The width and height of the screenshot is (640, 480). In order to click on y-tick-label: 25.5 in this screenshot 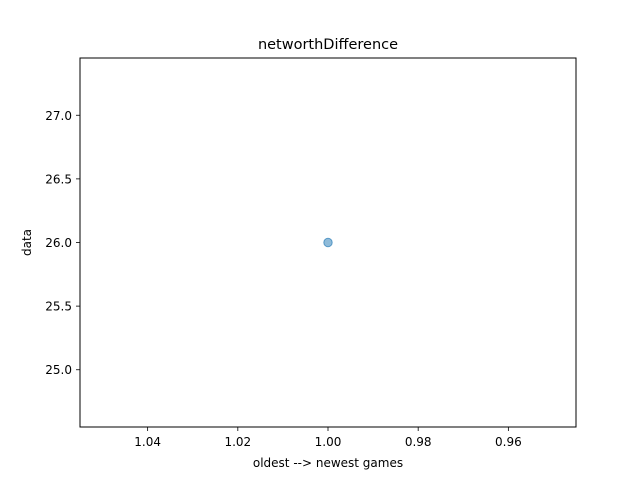, I will do `click(58, 307)`.